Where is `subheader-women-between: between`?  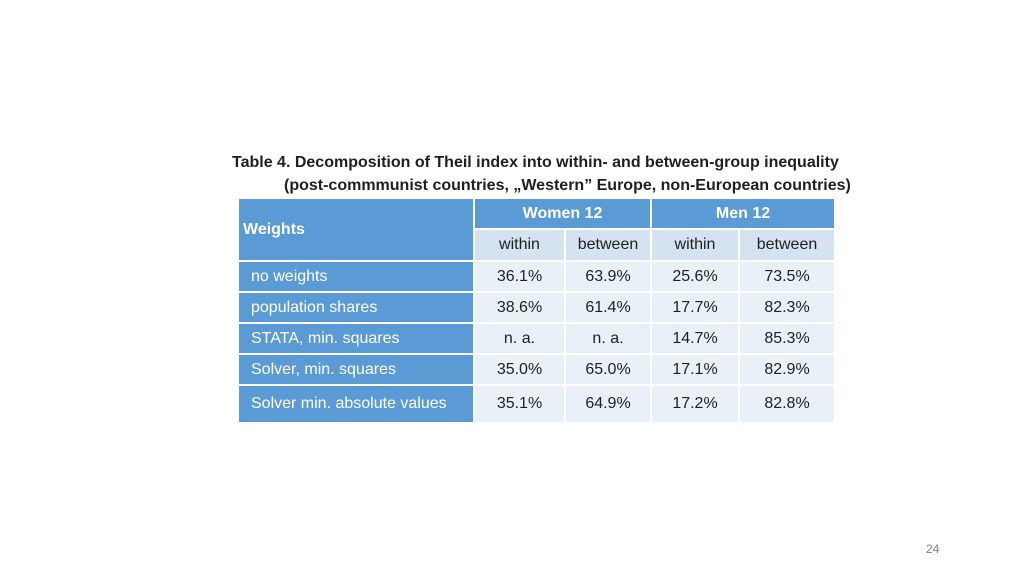 subheader-women-between: between is located at coordinates (608, 245).